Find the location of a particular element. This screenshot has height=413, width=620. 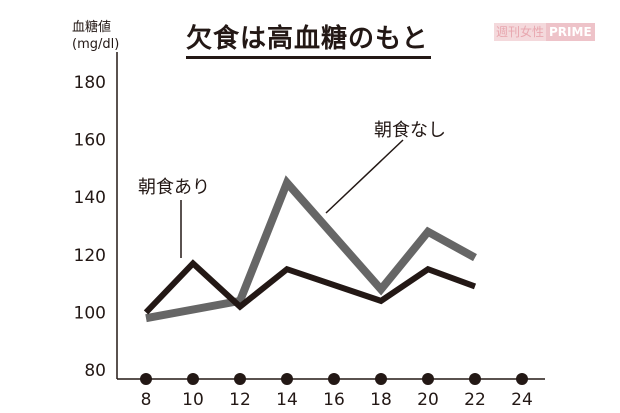

title-underline is located at coordinates (308, 57).